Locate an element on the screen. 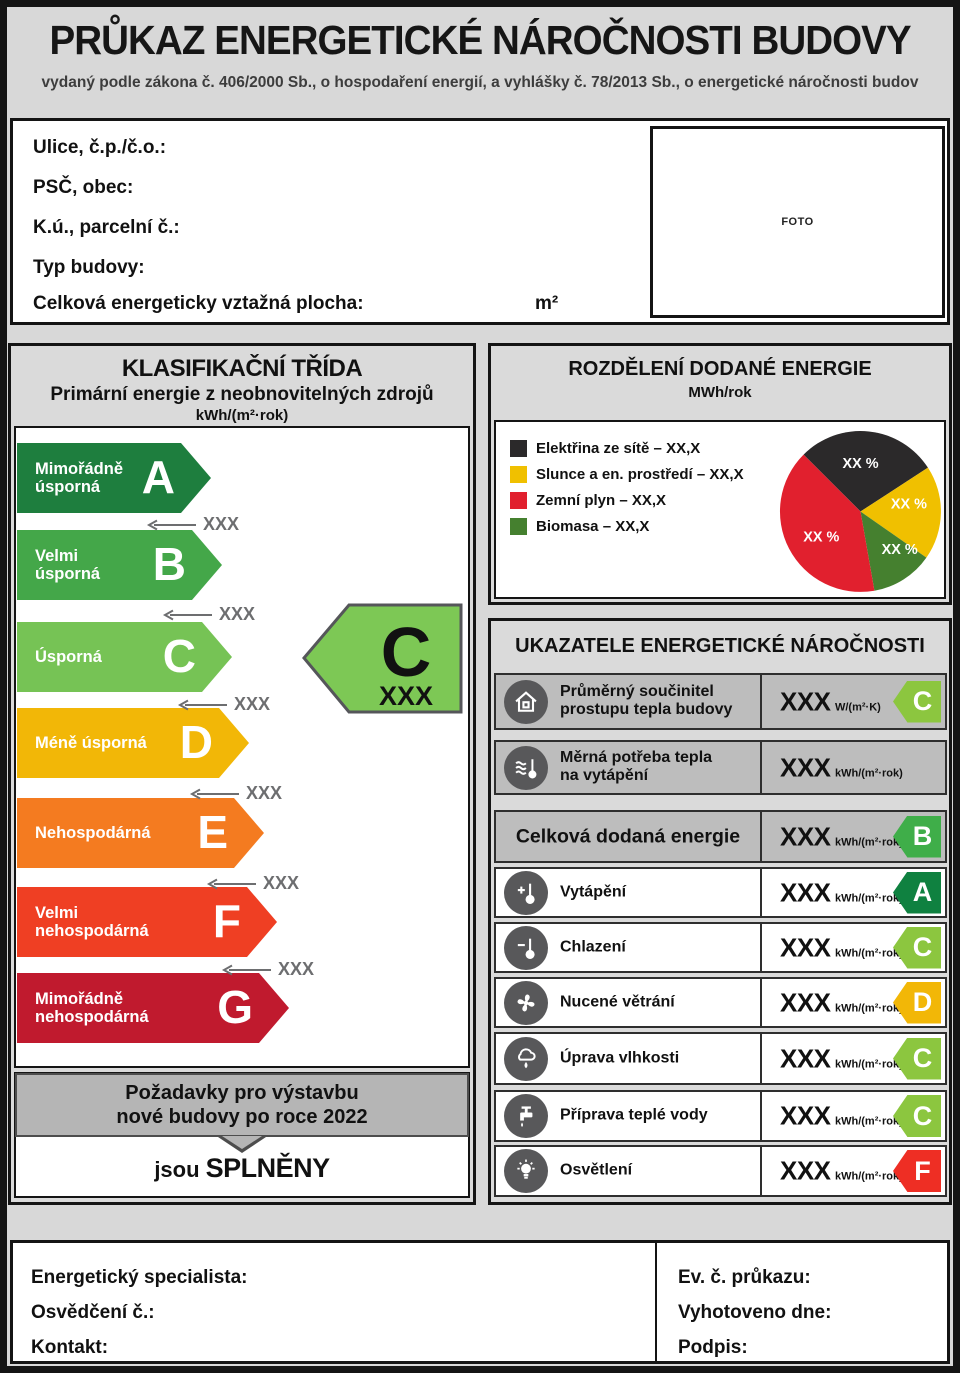  evidence-number-label: Ev. č. průkazu: is located at coordinates (744, 1277).